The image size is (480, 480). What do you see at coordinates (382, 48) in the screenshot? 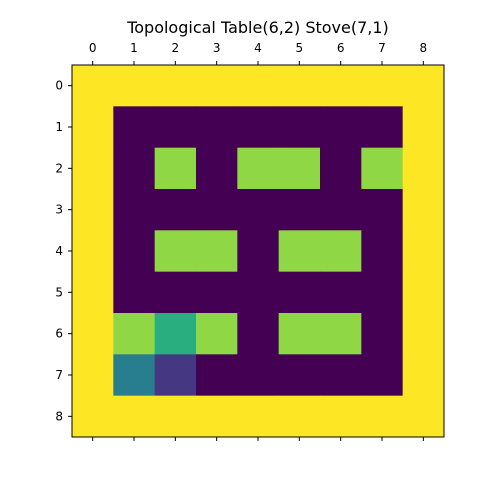
I see `x-tick-label: 7` at bounding box center [382, 48].